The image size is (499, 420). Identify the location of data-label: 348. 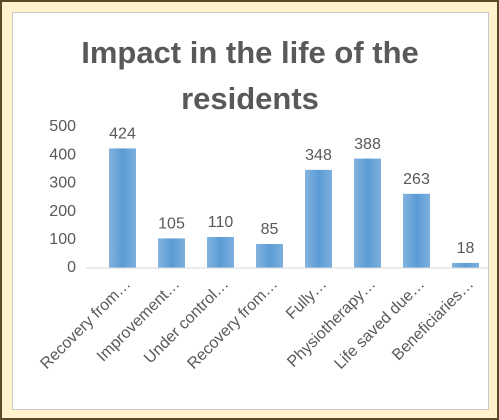
(318, 155).